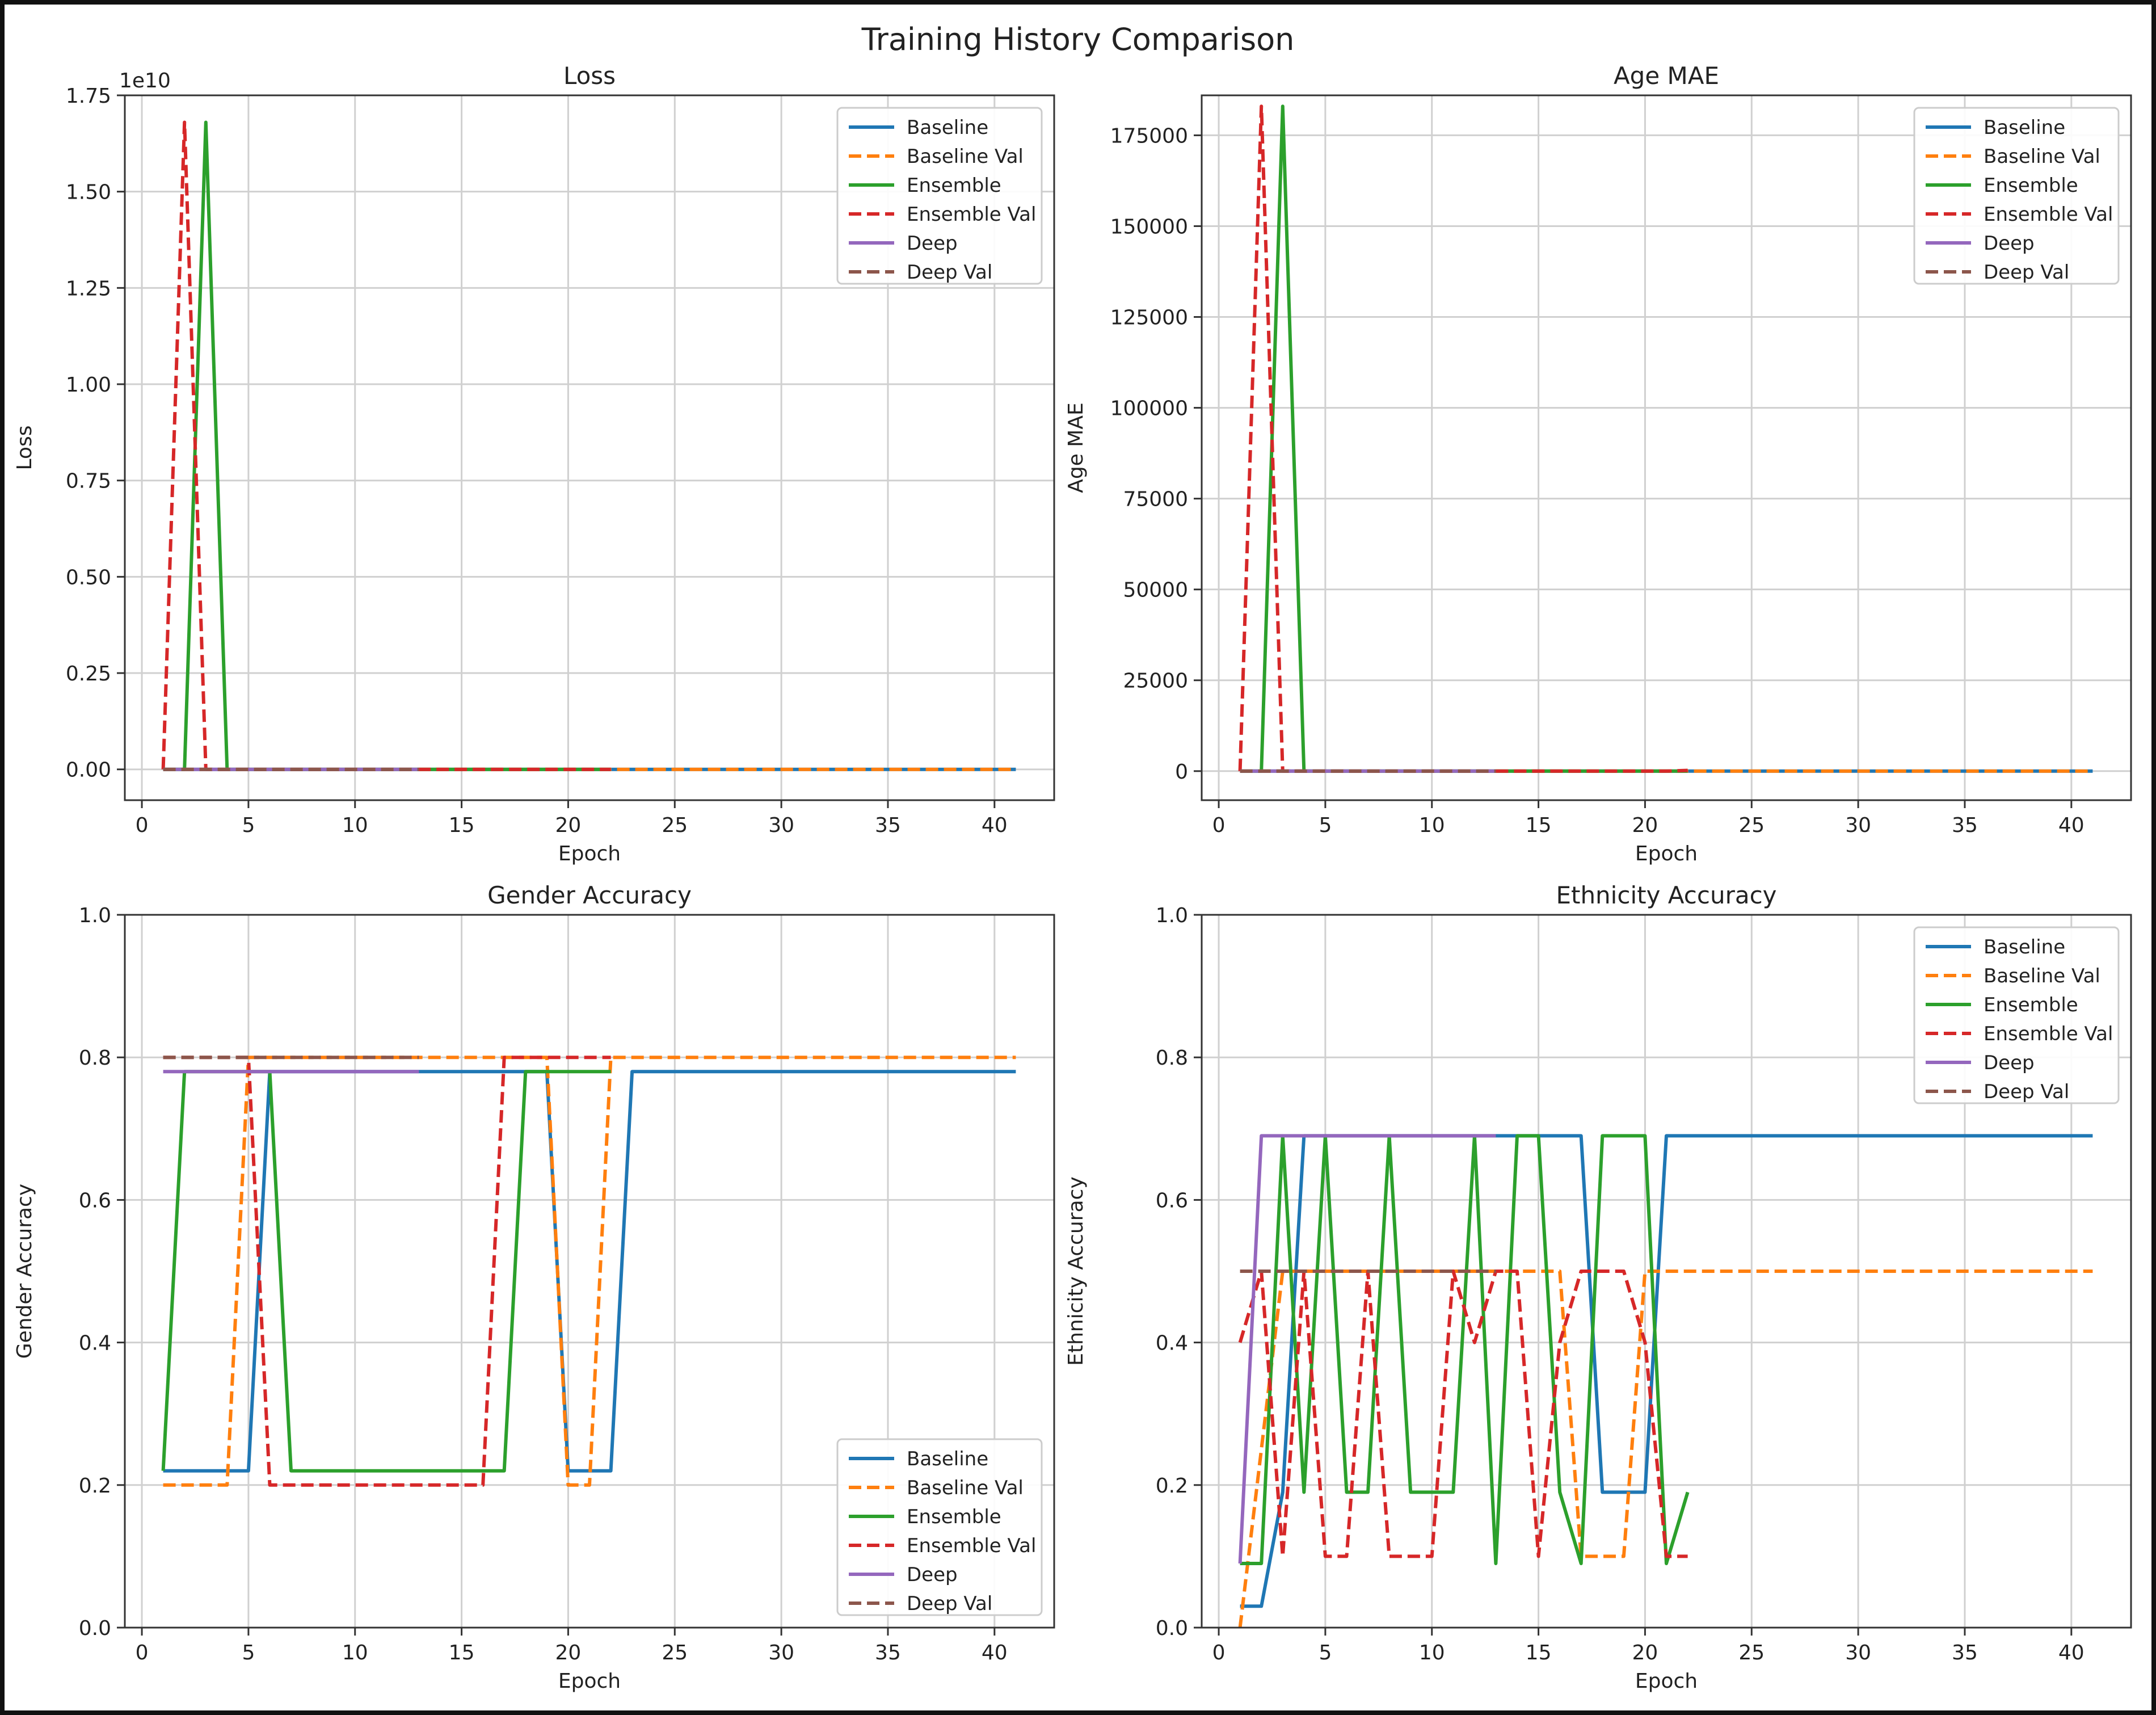  Describe the element at coordinates (590, 76) in the screenshot. I see `subplot-title: Loss` at that location.